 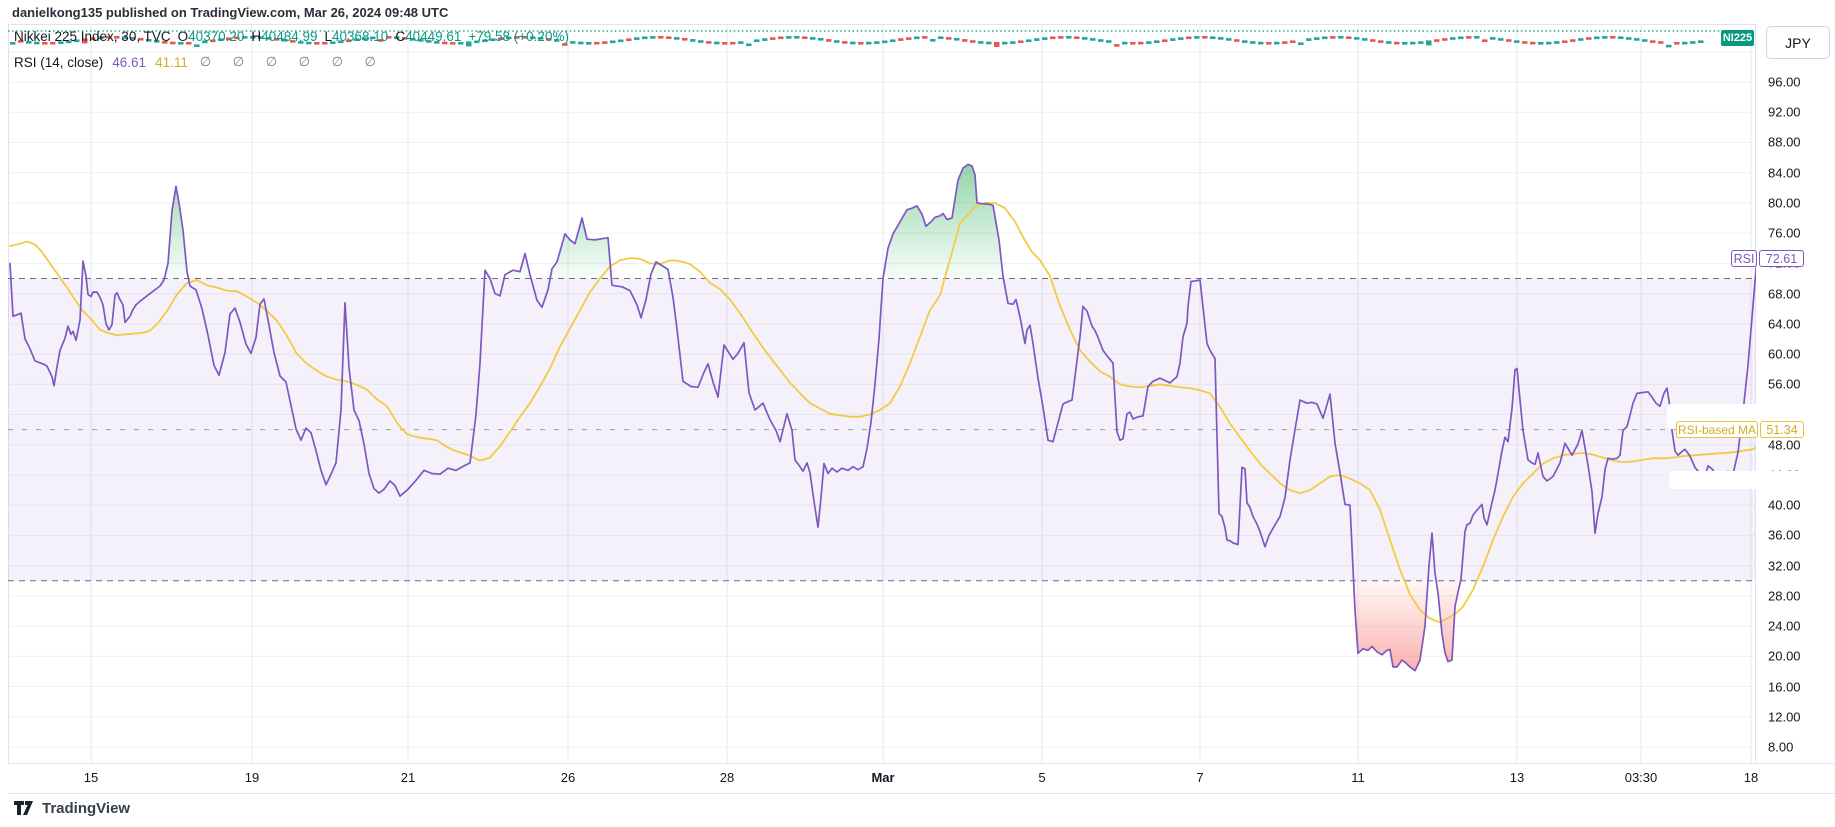 I want to click on price-axis-tick: 80.00, so click(x=1784, y=203).